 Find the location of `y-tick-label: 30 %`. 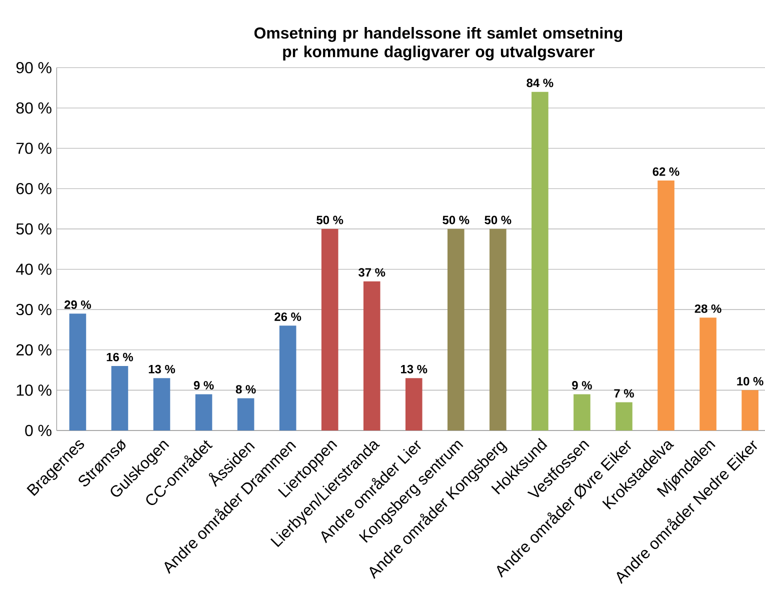

y-tick-label: 30 % is located at coordinates (34, 310).